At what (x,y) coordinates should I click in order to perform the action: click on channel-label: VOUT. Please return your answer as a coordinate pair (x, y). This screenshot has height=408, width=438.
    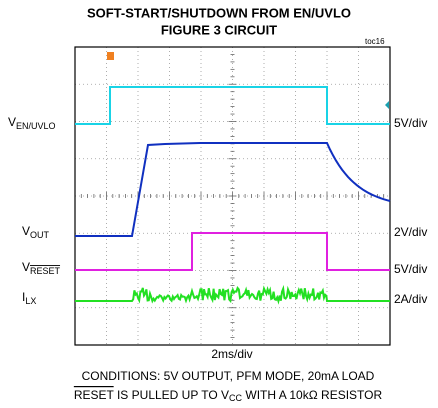
    Looking at the image, I should click on (36, 232).